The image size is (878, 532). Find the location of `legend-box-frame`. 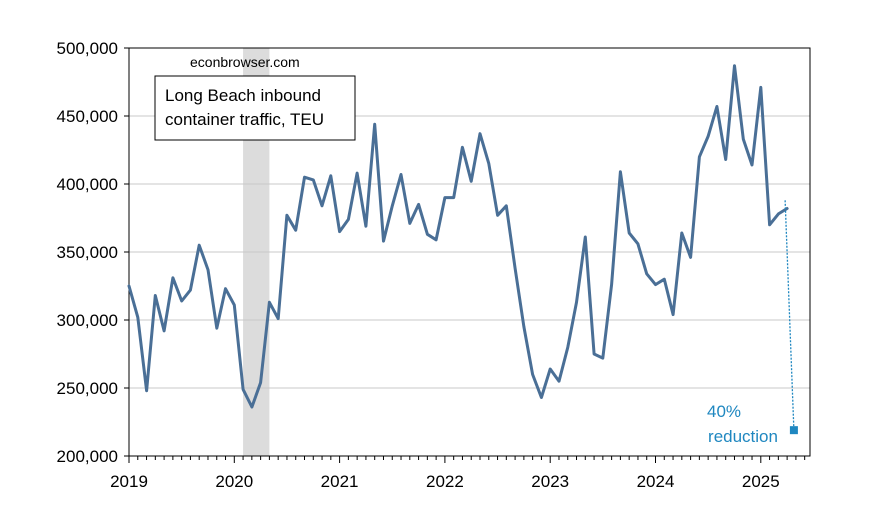

legend-box-frame is located at coordinates (255, 108).